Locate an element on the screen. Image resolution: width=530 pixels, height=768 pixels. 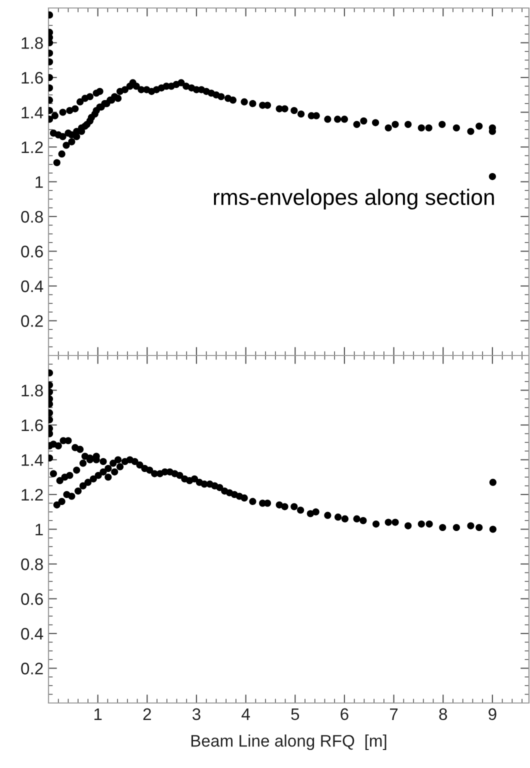
x-tick-label: 9 is located at coordinates (492, 714).